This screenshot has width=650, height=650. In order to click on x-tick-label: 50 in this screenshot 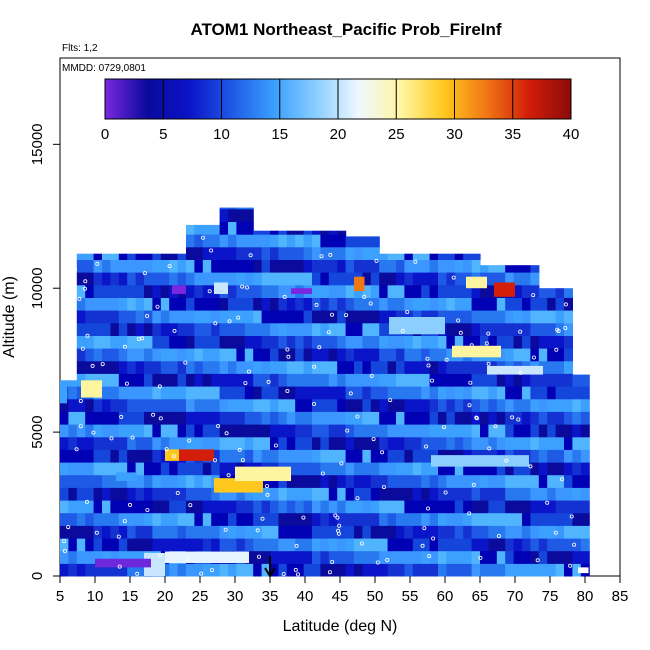, I will do `click(375, 596)`.